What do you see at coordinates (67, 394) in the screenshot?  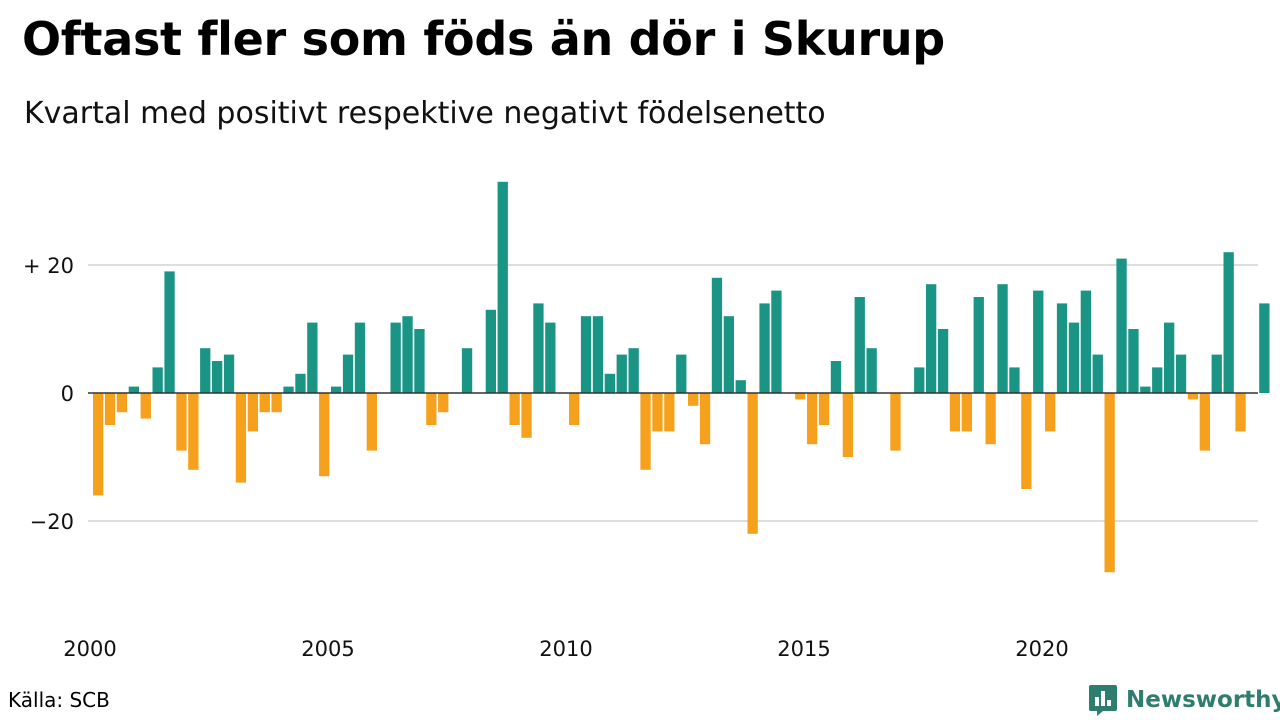 I see `y-tick-label: 0` at bounding box center [67, 394].